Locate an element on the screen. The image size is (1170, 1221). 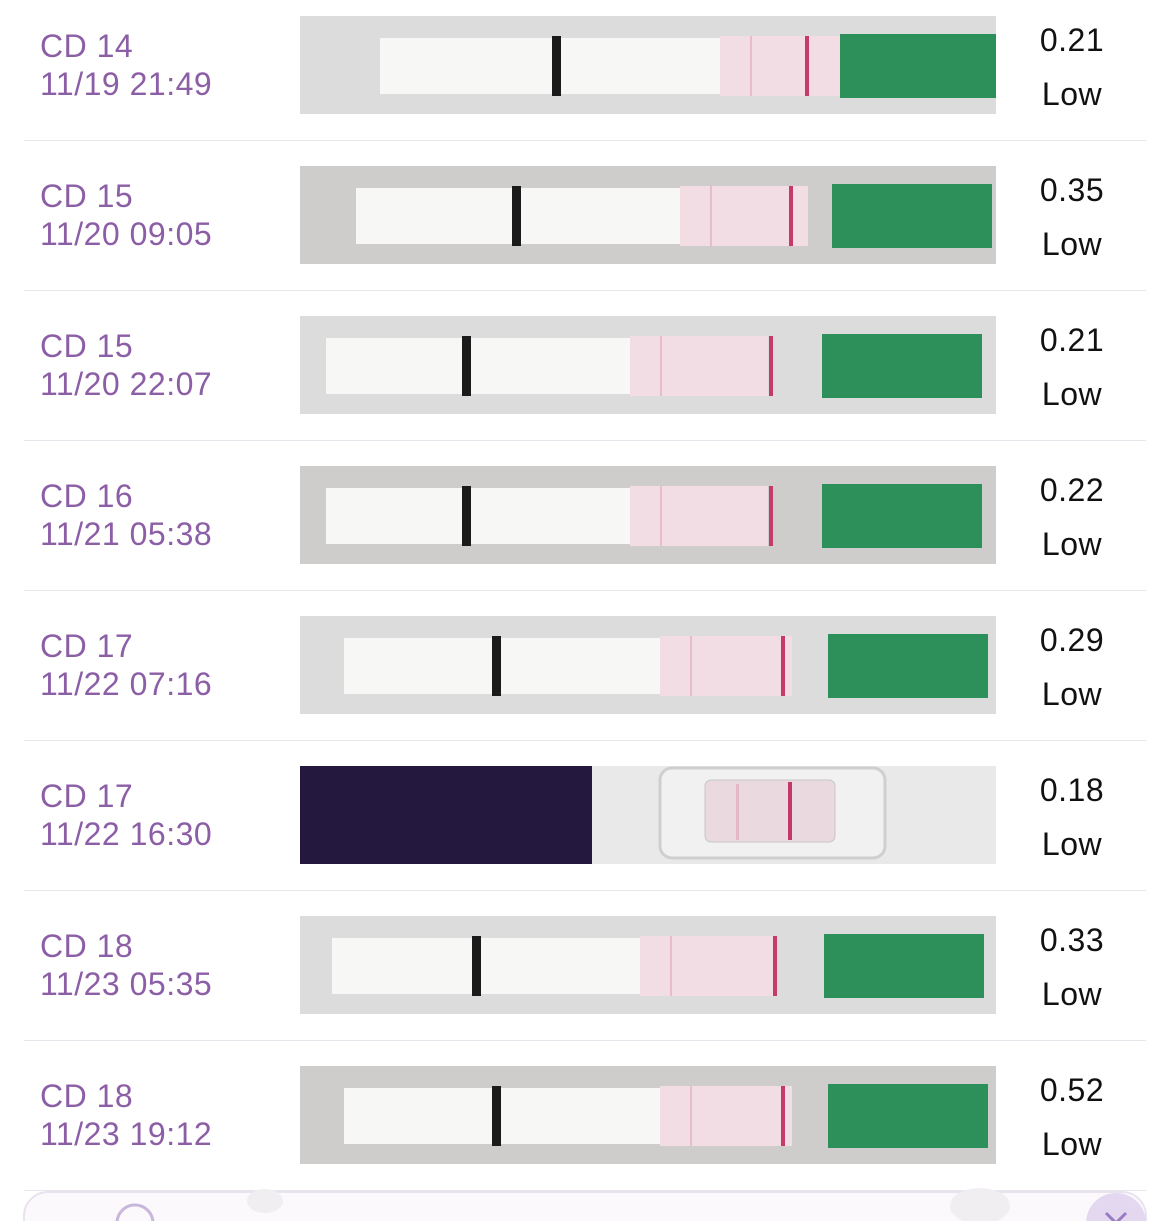
test-row: CD 17 11/22 16:30 0.18 Low is located at coordinates (585, 816).